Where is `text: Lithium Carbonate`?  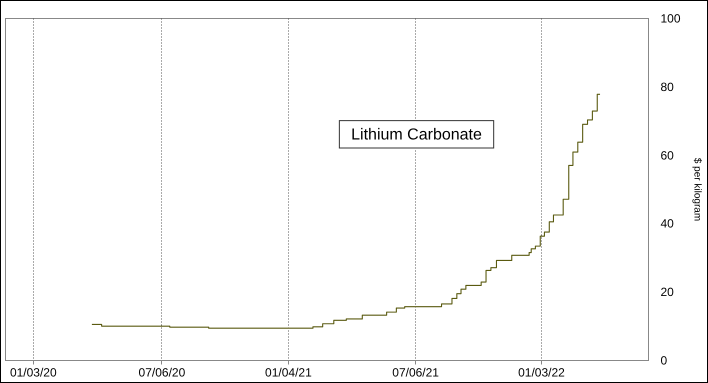
text: Lithium Carbonate is located at coordinates (416, 135).